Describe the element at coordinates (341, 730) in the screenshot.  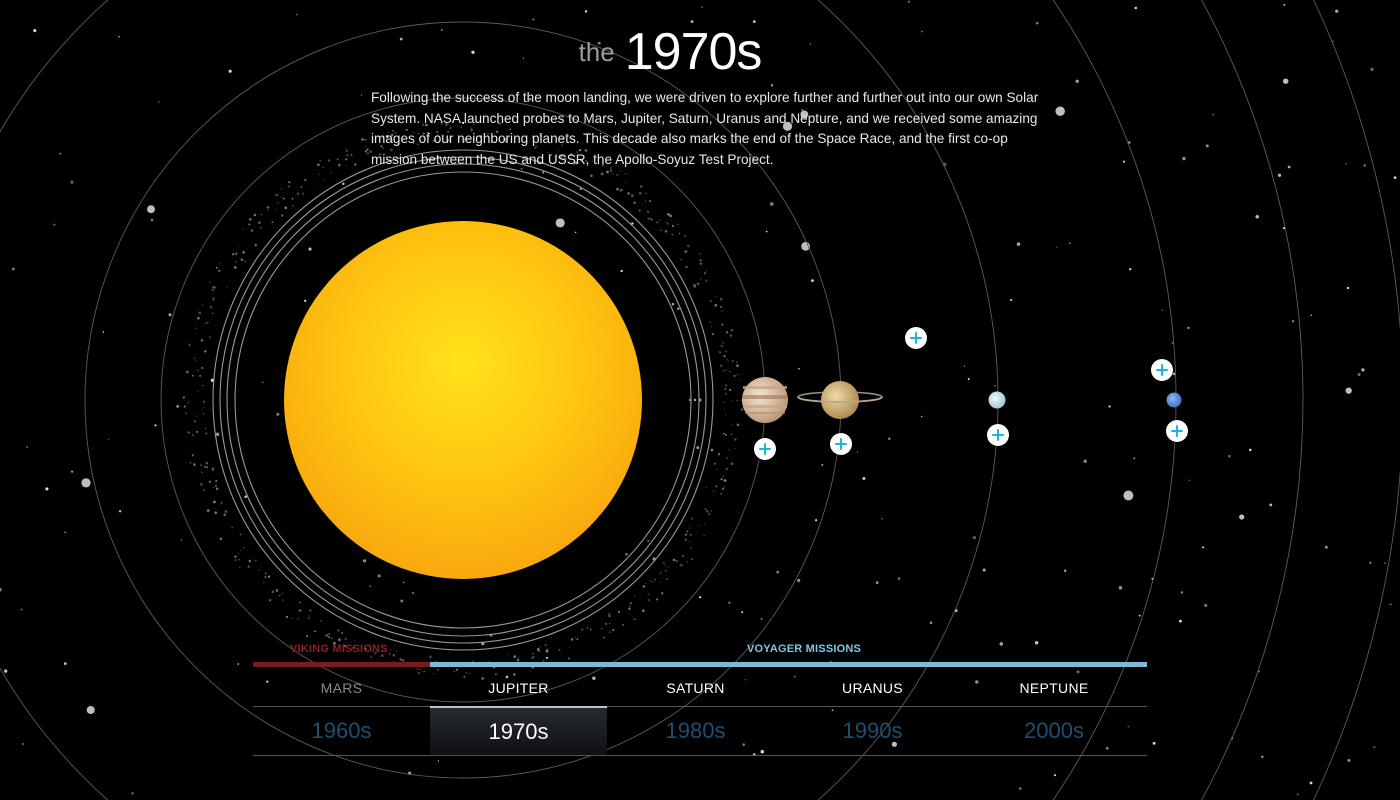
I see `decade-tab-1960s: 1960s` at that location.